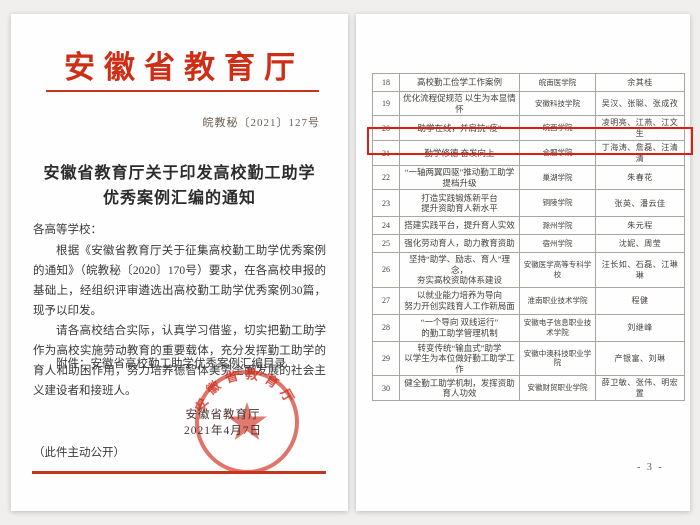  What do you see at coordinates (386, 153) in the screenshot?
I see `row-number: 21` at bounding box center [386, 153].